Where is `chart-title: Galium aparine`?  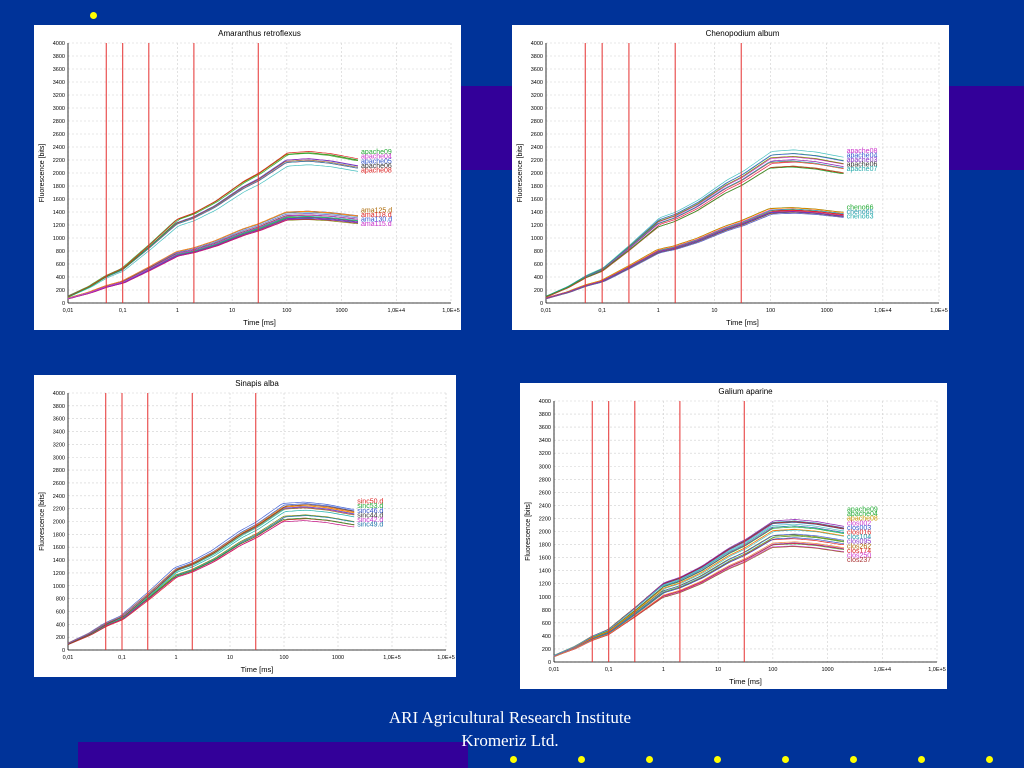
chart-title: Galium aparine is located at coordinates (745, 391).